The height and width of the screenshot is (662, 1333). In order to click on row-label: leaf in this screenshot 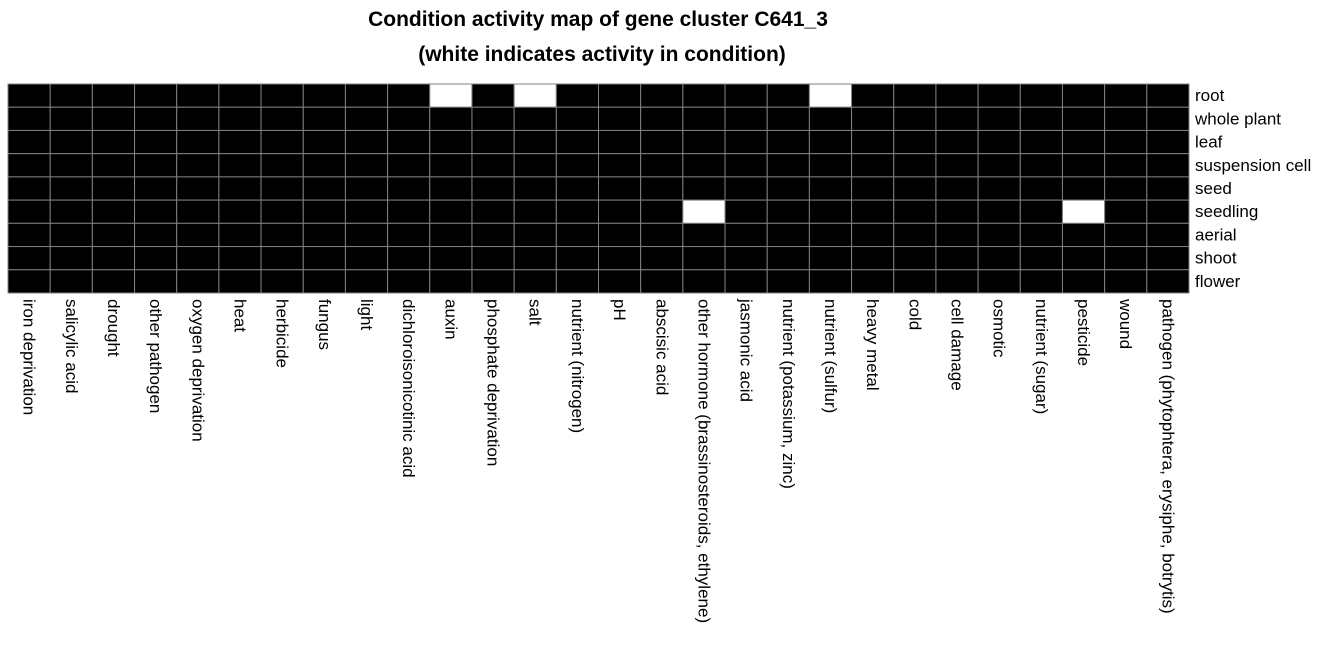, I will do `click(1209, 142)`.